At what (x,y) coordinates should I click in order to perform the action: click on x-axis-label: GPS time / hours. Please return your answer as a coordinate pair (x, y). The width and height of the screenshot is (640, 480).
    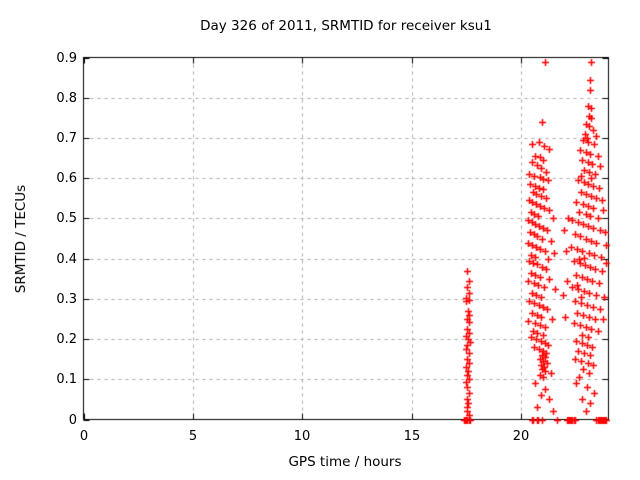
    Looking at the image, I should click on (345, 462).